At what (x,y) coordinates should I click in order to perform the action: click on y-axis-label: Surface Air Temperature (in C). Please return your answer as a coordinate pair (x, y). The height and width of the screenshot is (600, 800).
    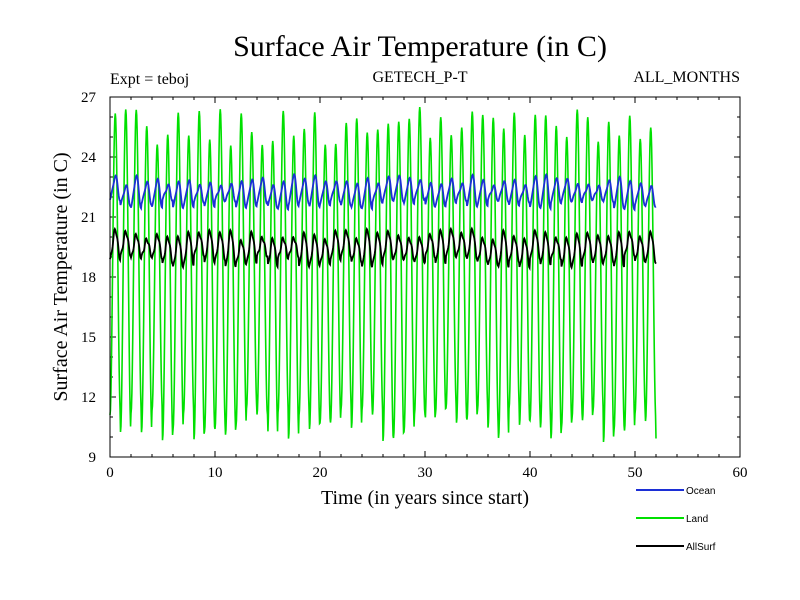
    Looking at the image, I should click on (61, 276).